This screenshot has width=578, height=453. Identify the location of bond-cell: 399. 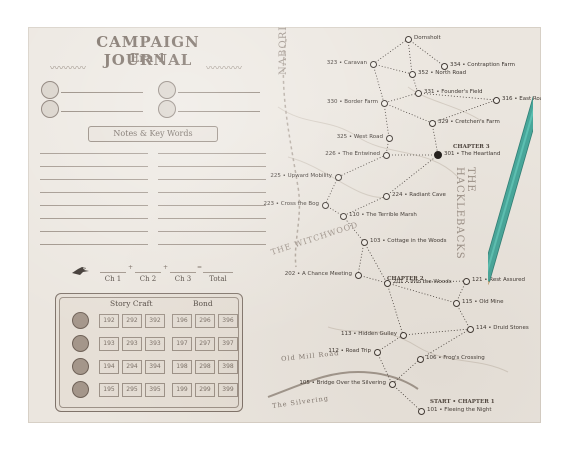
(228, 390).